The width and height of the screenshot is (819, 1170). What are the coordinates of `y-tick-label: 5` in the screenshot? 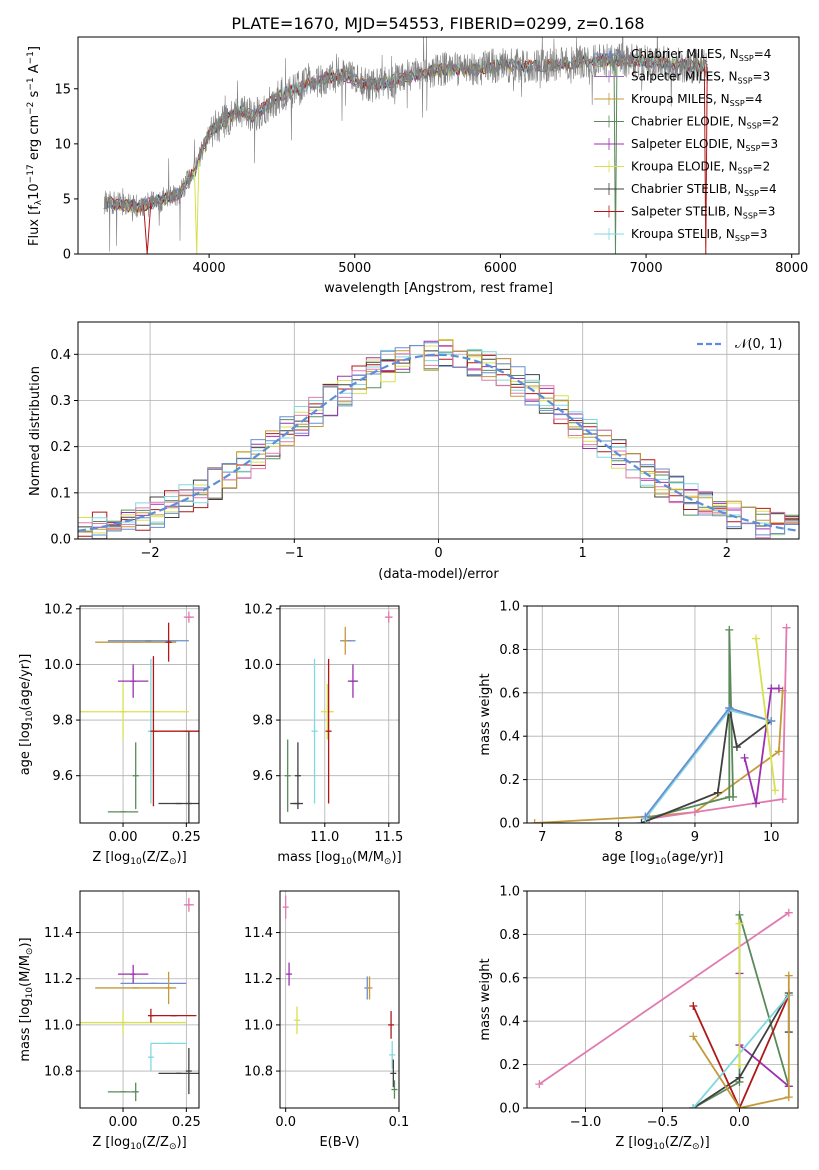 It's located at (67, 199).